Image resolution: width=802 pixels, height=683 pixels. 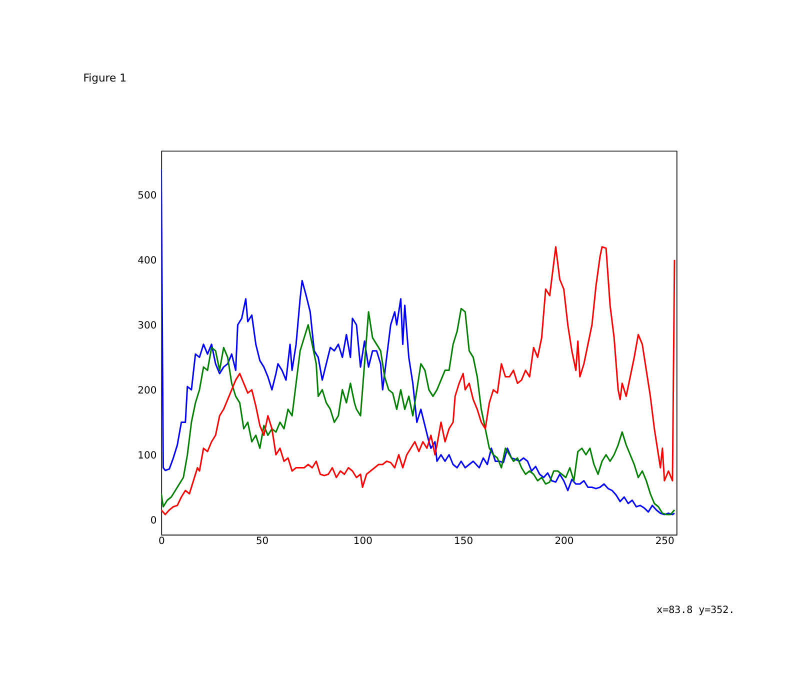 I want to click on text: x=83.8 y=352., so click(x=695, y=610).